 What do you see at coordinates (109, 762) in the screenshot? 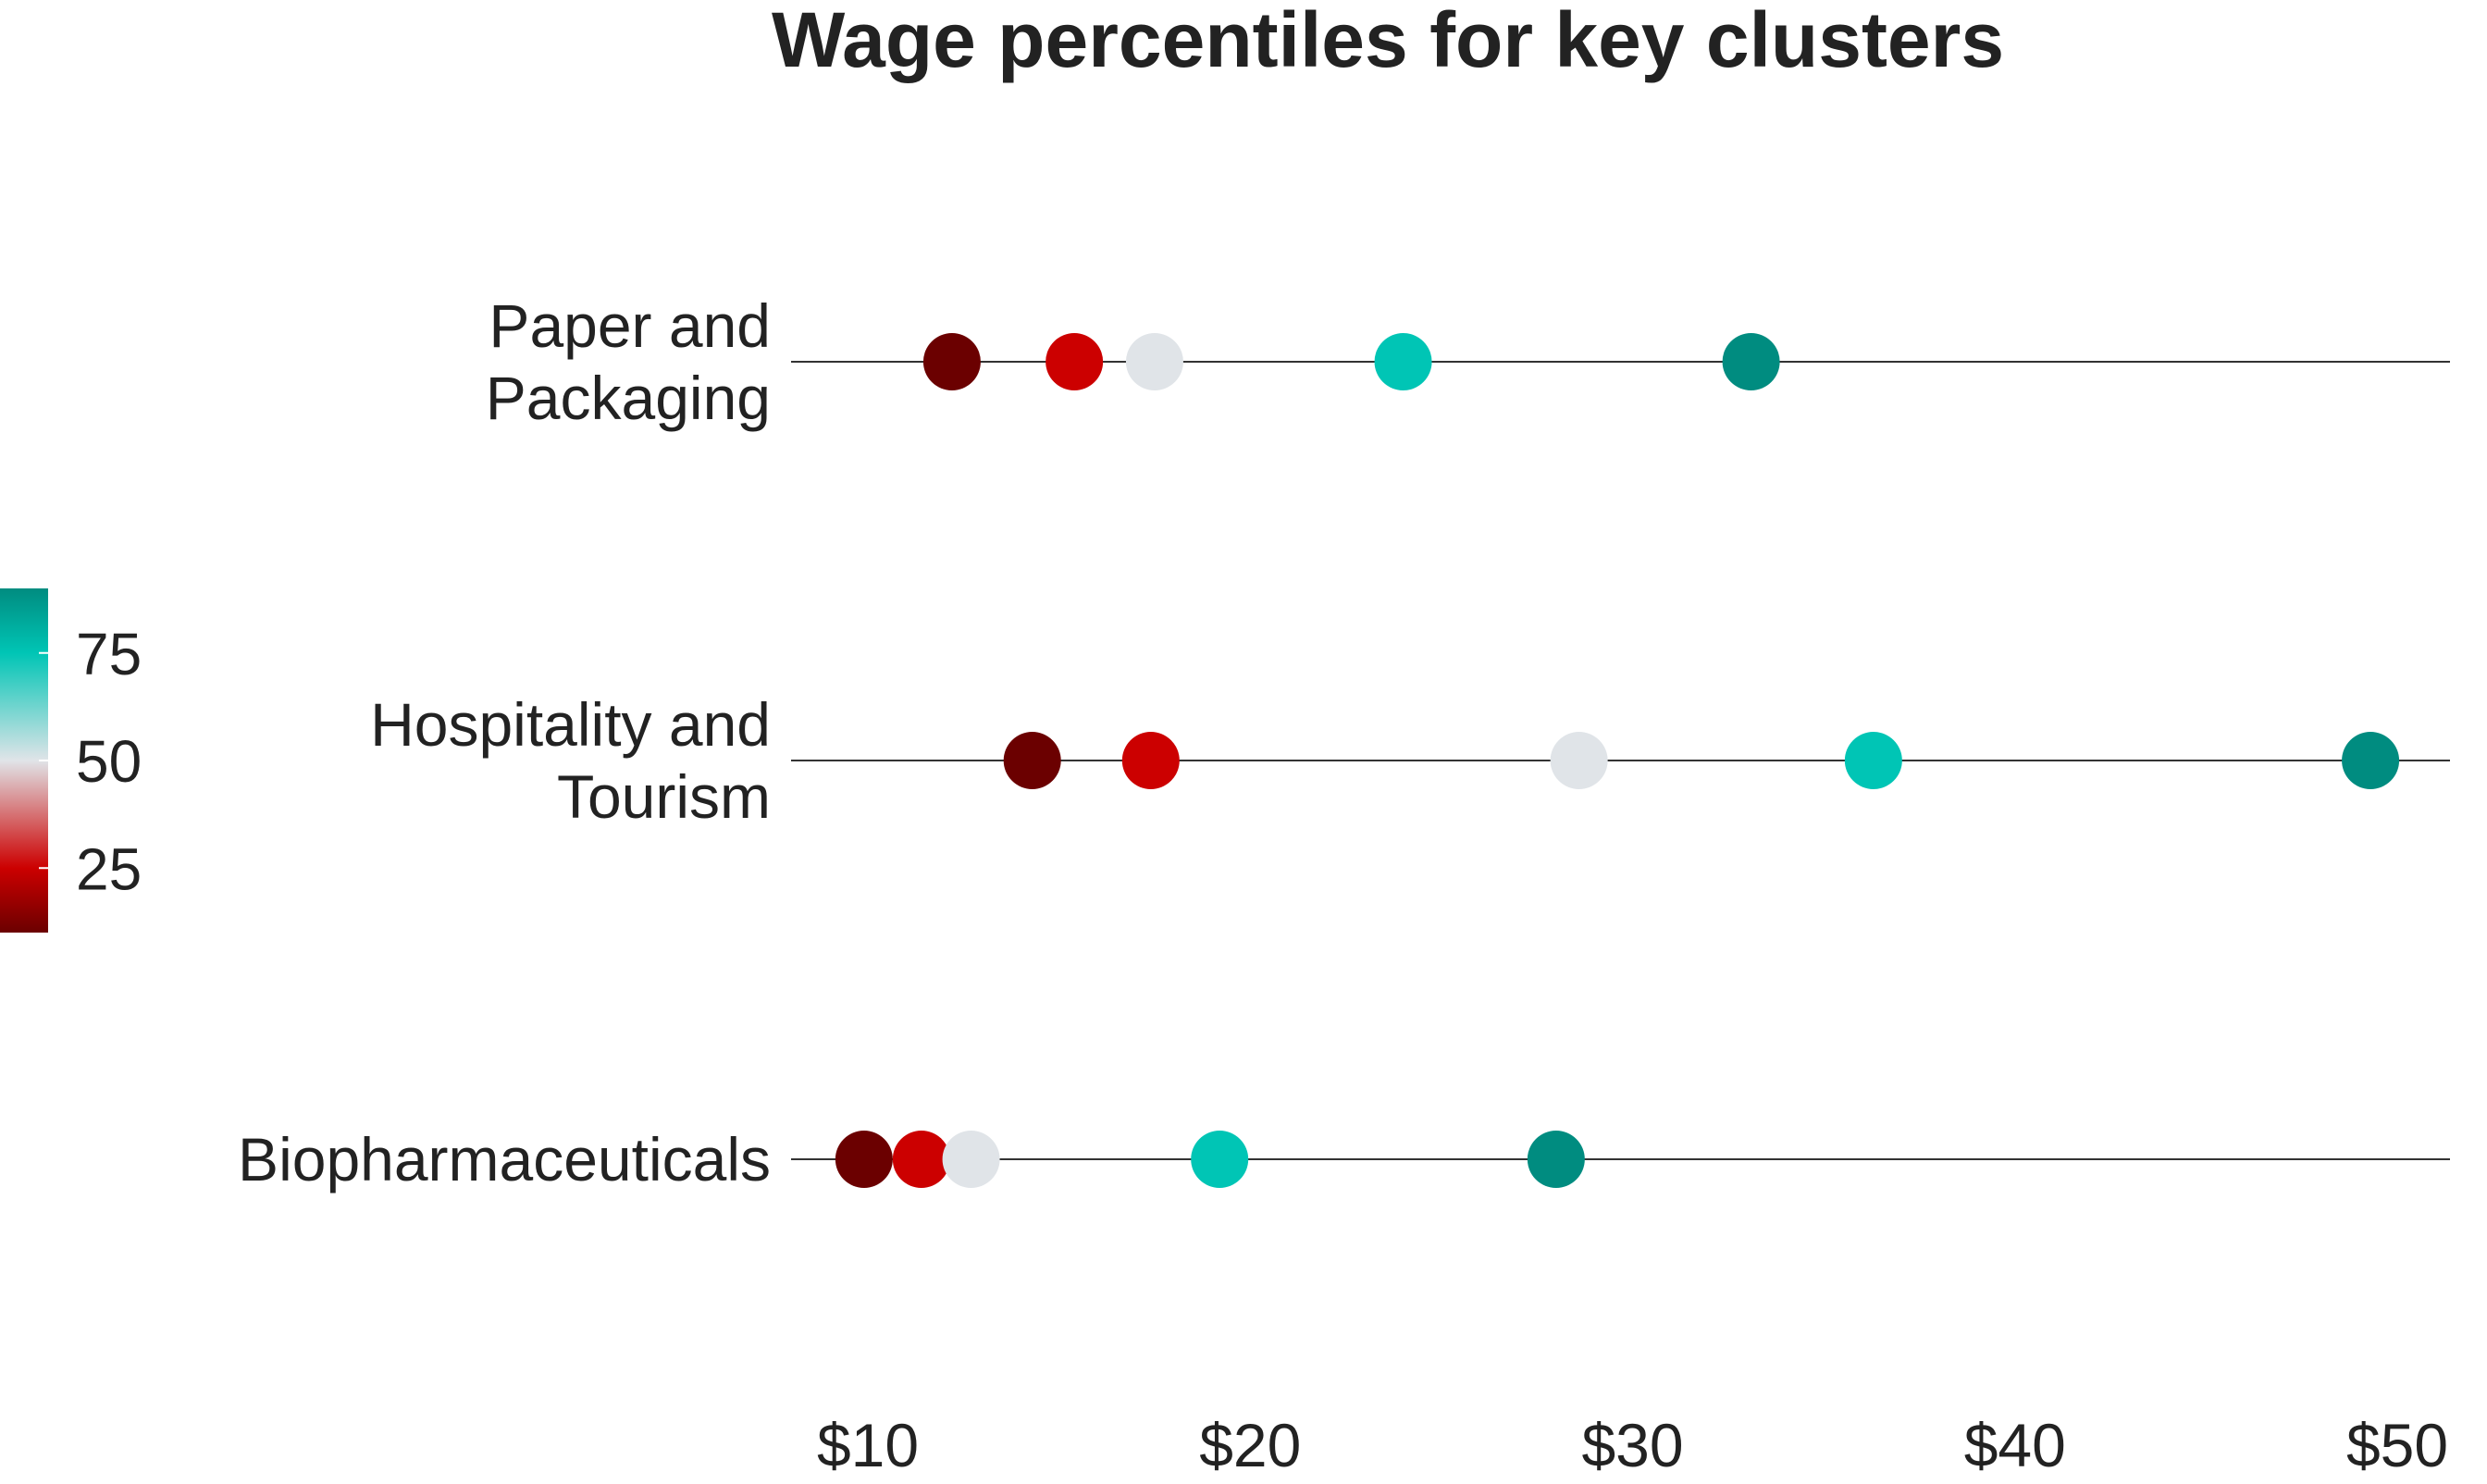
I see `colorbar-tick-label: 50` at bounding box center [109, 762].